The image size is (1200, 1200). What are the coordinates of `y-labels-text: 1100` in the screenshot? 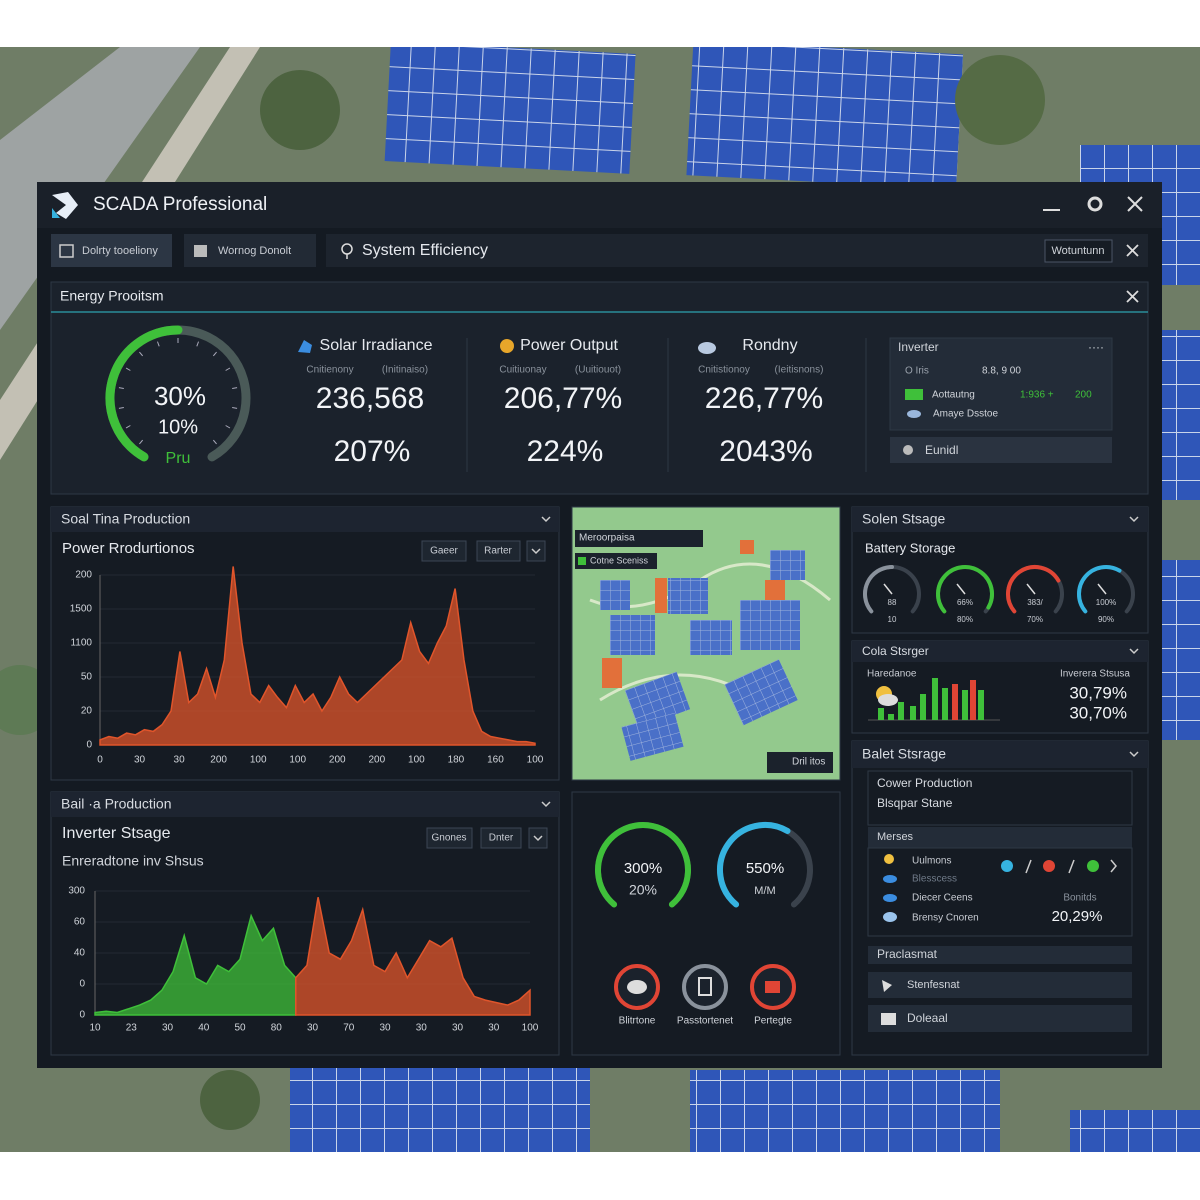 It's located at (81, 643).